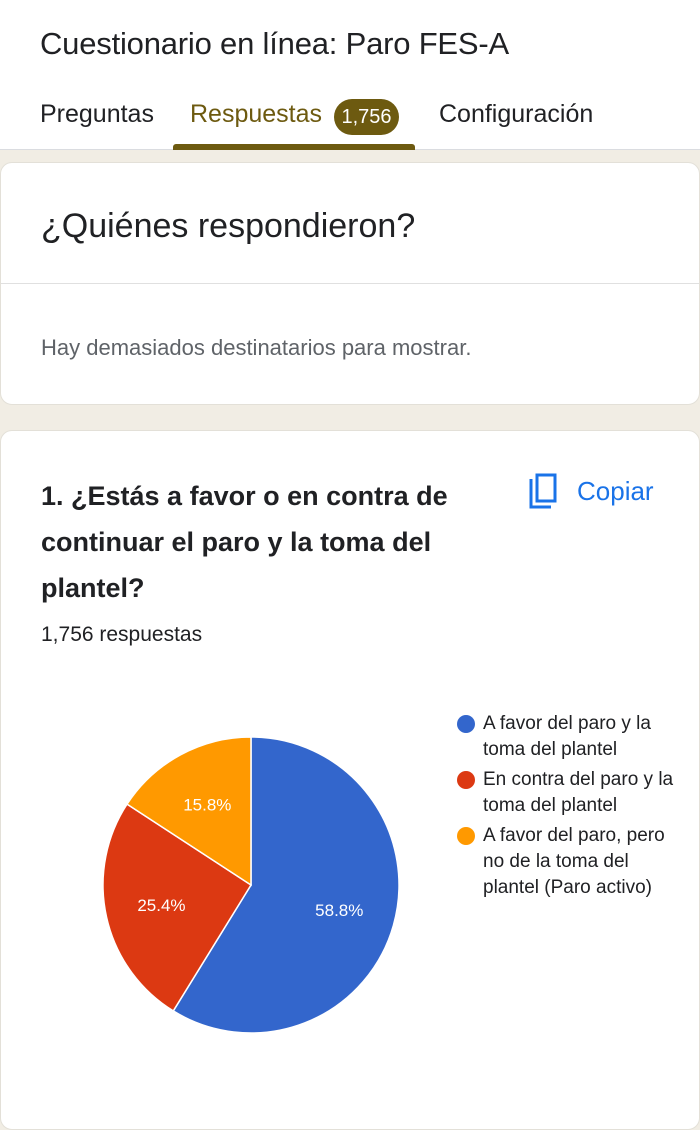 The height and width of the screenshot is (1130, 700). I want to click on tab-responses: Respuestas, so click(256, 114).